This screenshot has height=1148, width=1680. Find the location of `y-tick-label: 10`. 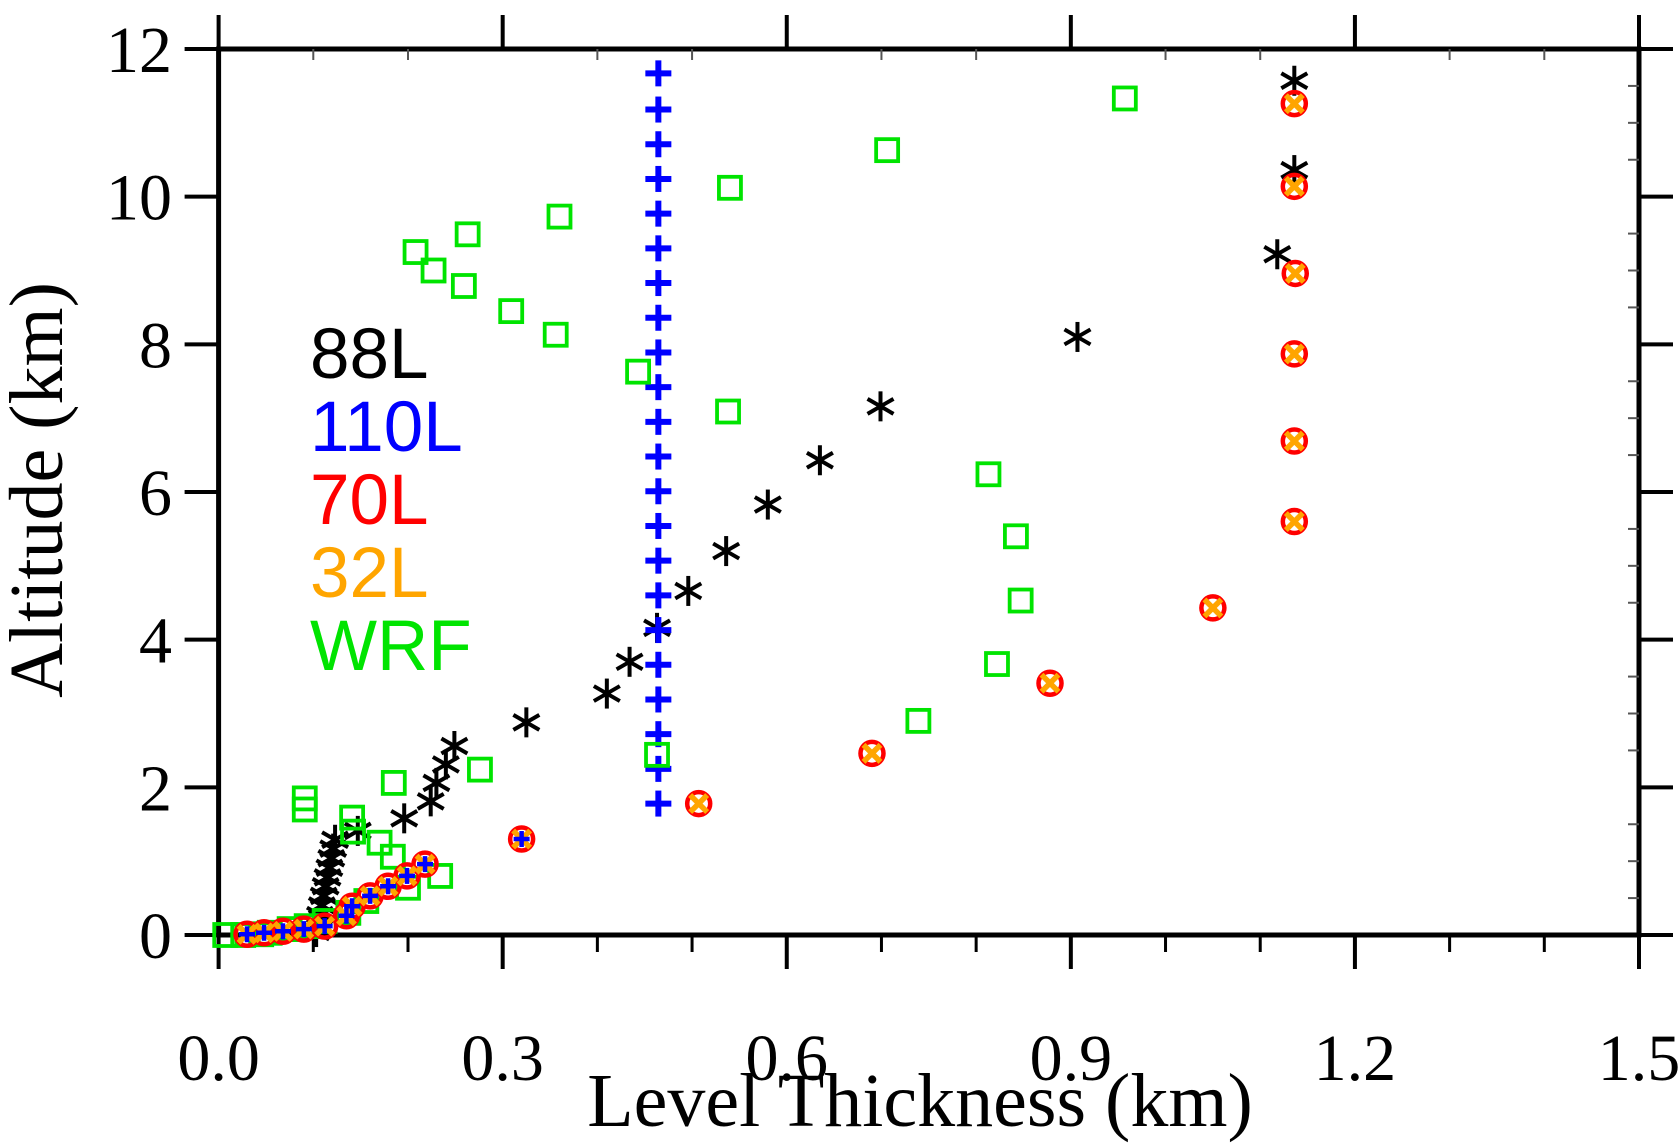

y-tick-label: 10 is located at coordinates (139, 198).